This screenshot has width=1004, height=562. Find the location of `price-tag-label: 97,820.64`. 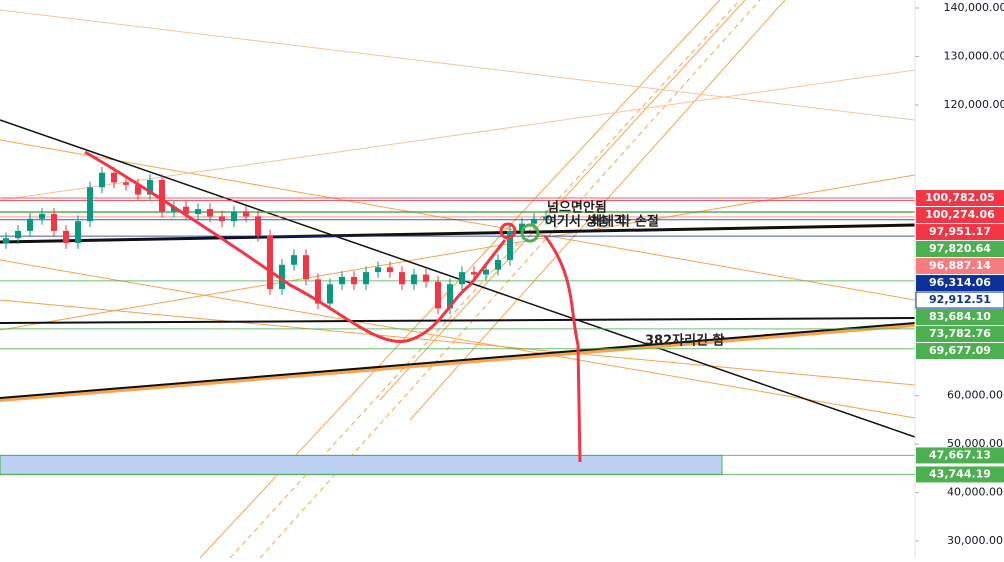

price-tag-label: 97,820.64 is located at coordinates (960, 248).